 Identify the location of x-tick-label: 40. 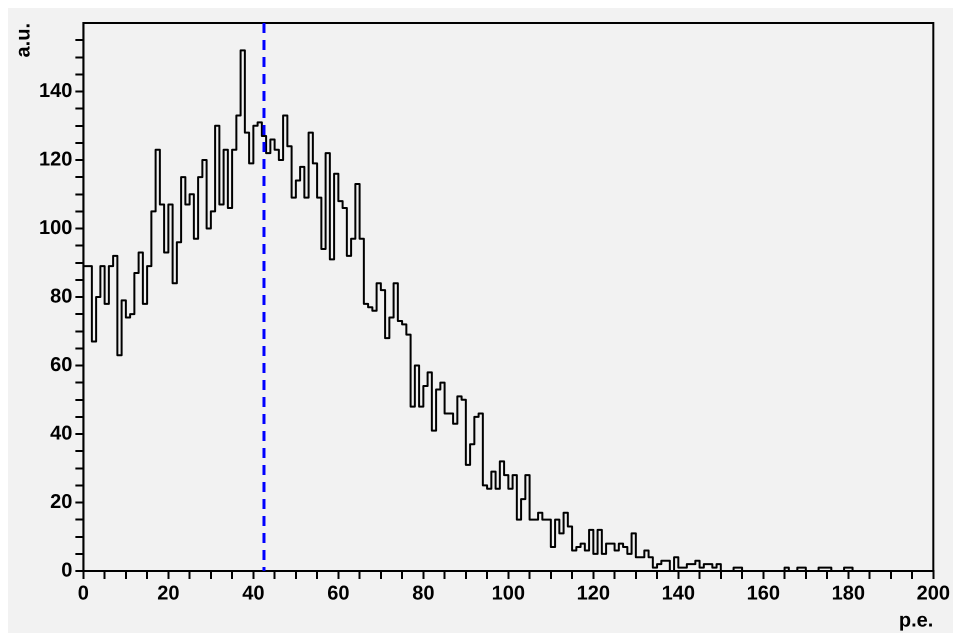
(253, 593).